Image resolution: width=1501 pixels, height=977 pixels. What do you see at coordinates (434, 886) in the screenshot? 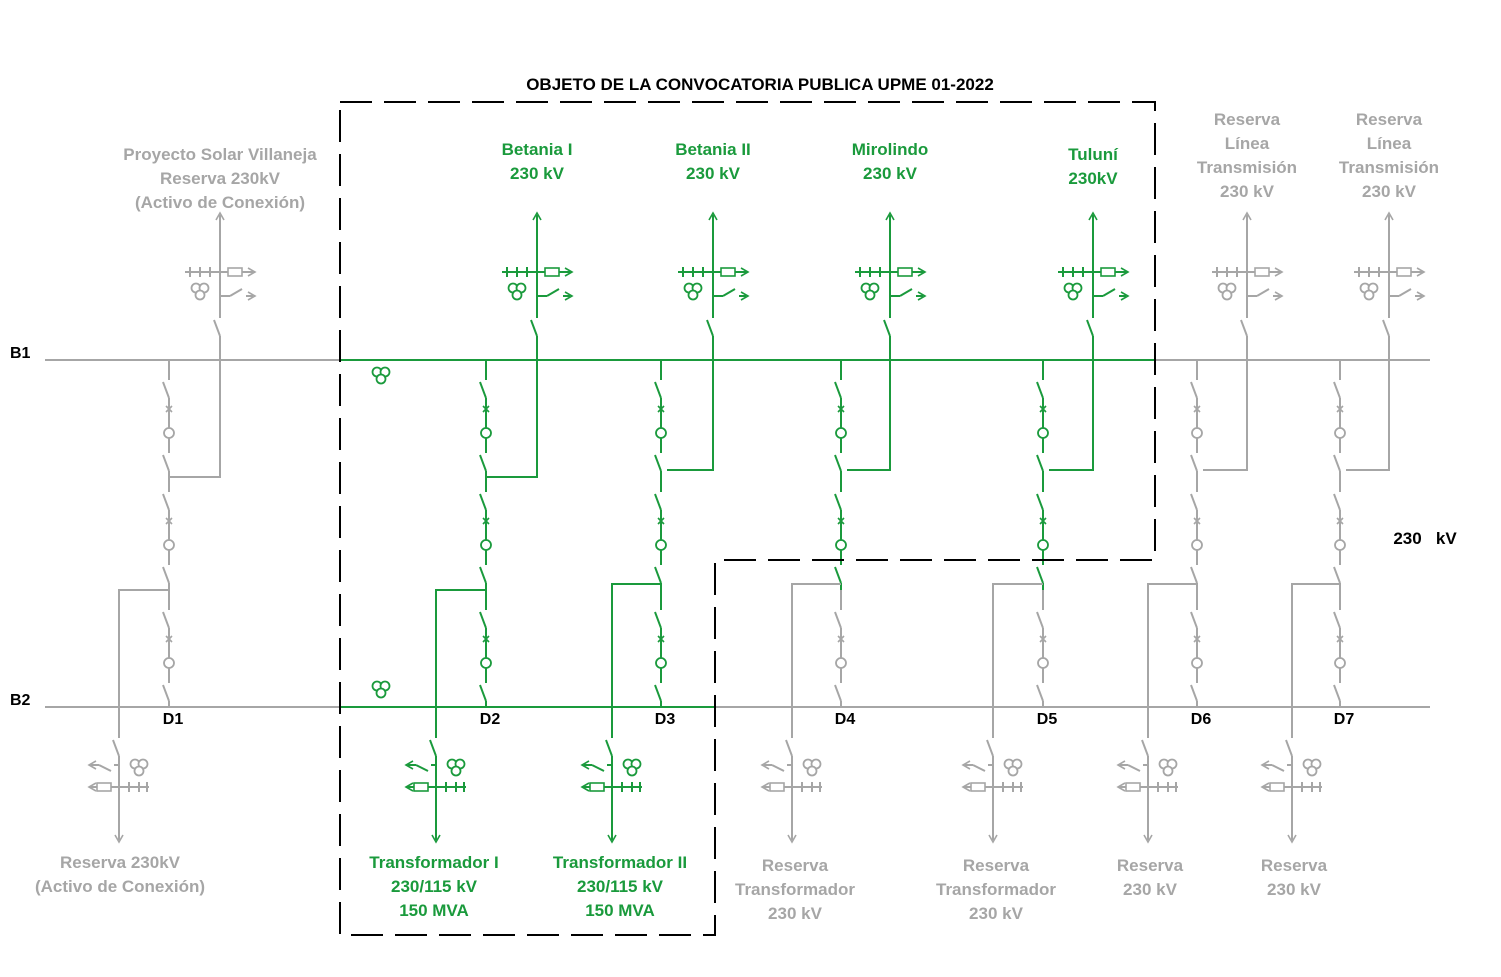
I see `bay-transformador-1-label-line: 230/115 kV` at bounding box center [434, 886].